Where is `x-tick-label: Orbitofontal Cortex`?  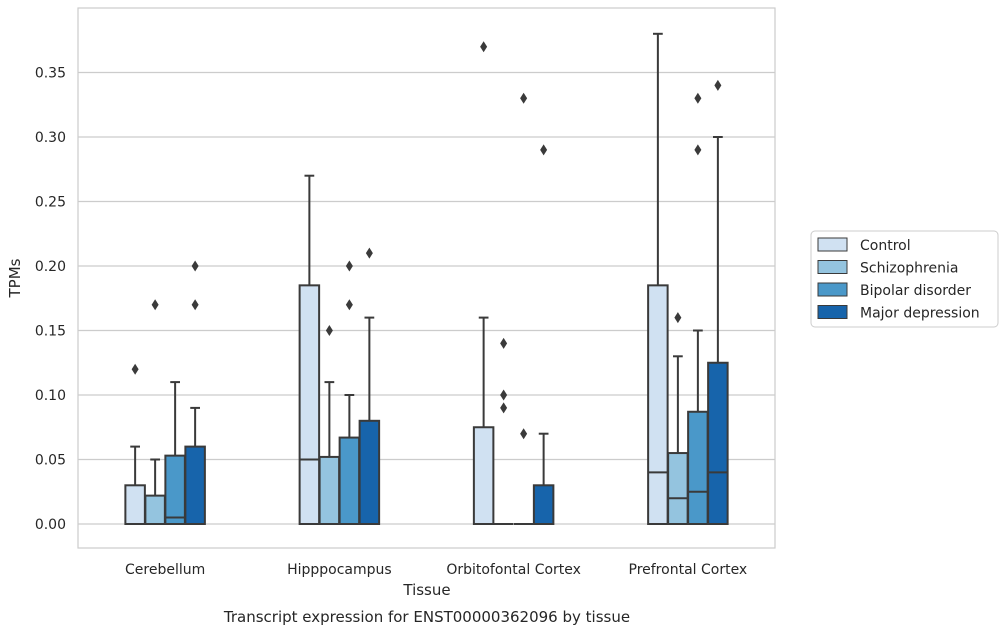
x-tick-label: Orbitofontal Cortex is located at coordinates (513, 570).